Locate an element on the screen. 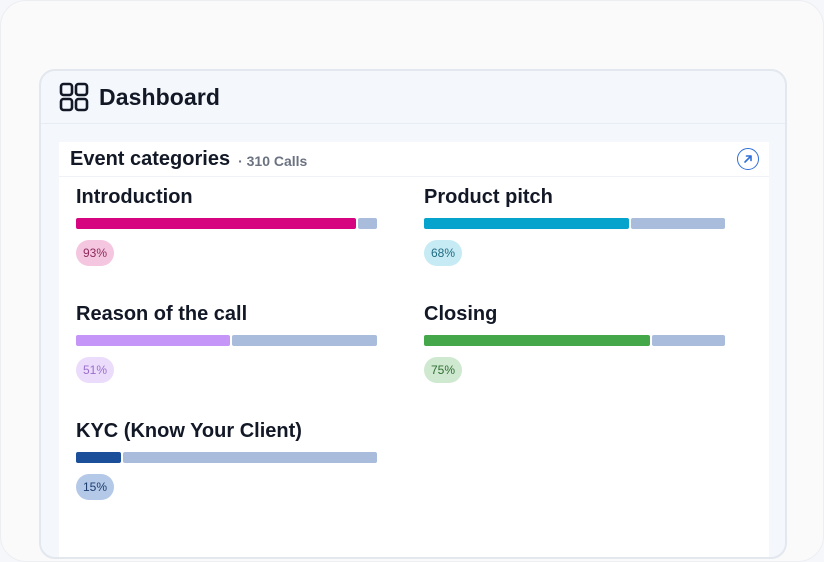  calls-count: · 310 Calls is located at coordinates (273, 160).